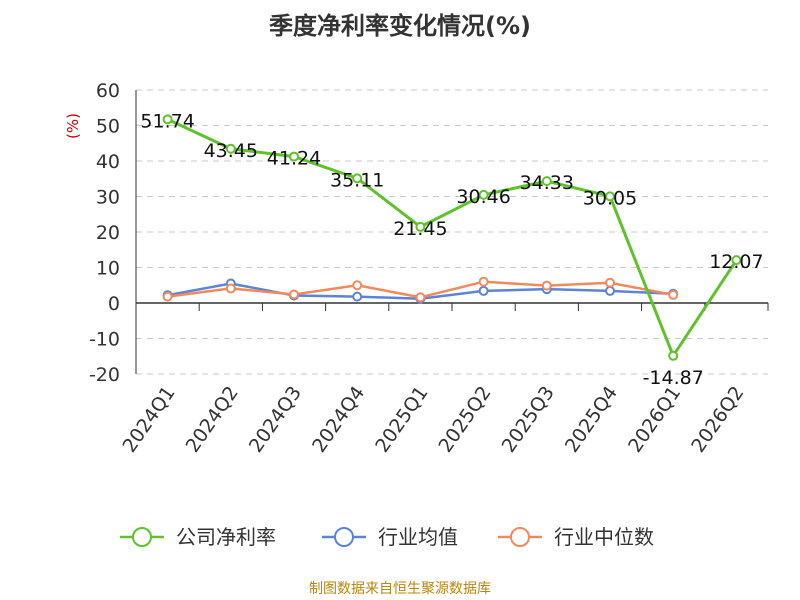 The height and width of the screenshot is (600, 800). I want to click on x-tick-label: 2024Q2, so click(212, 419).